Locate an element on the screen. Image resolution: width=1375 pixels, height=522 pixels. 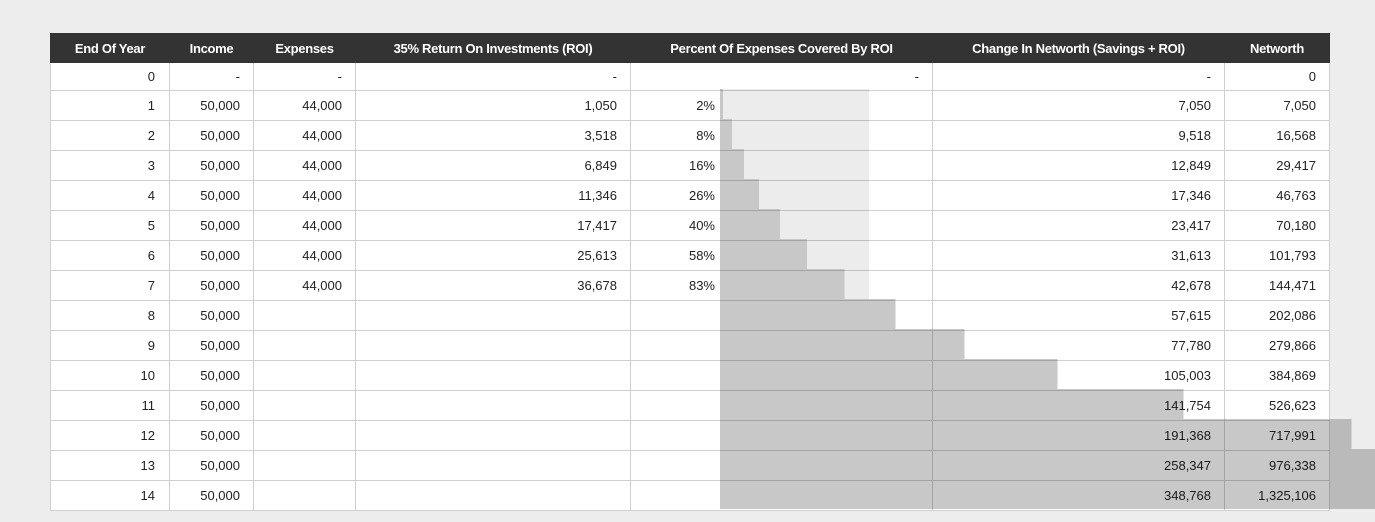
table-cell: 11,346 is located at coordinates (493, 195).